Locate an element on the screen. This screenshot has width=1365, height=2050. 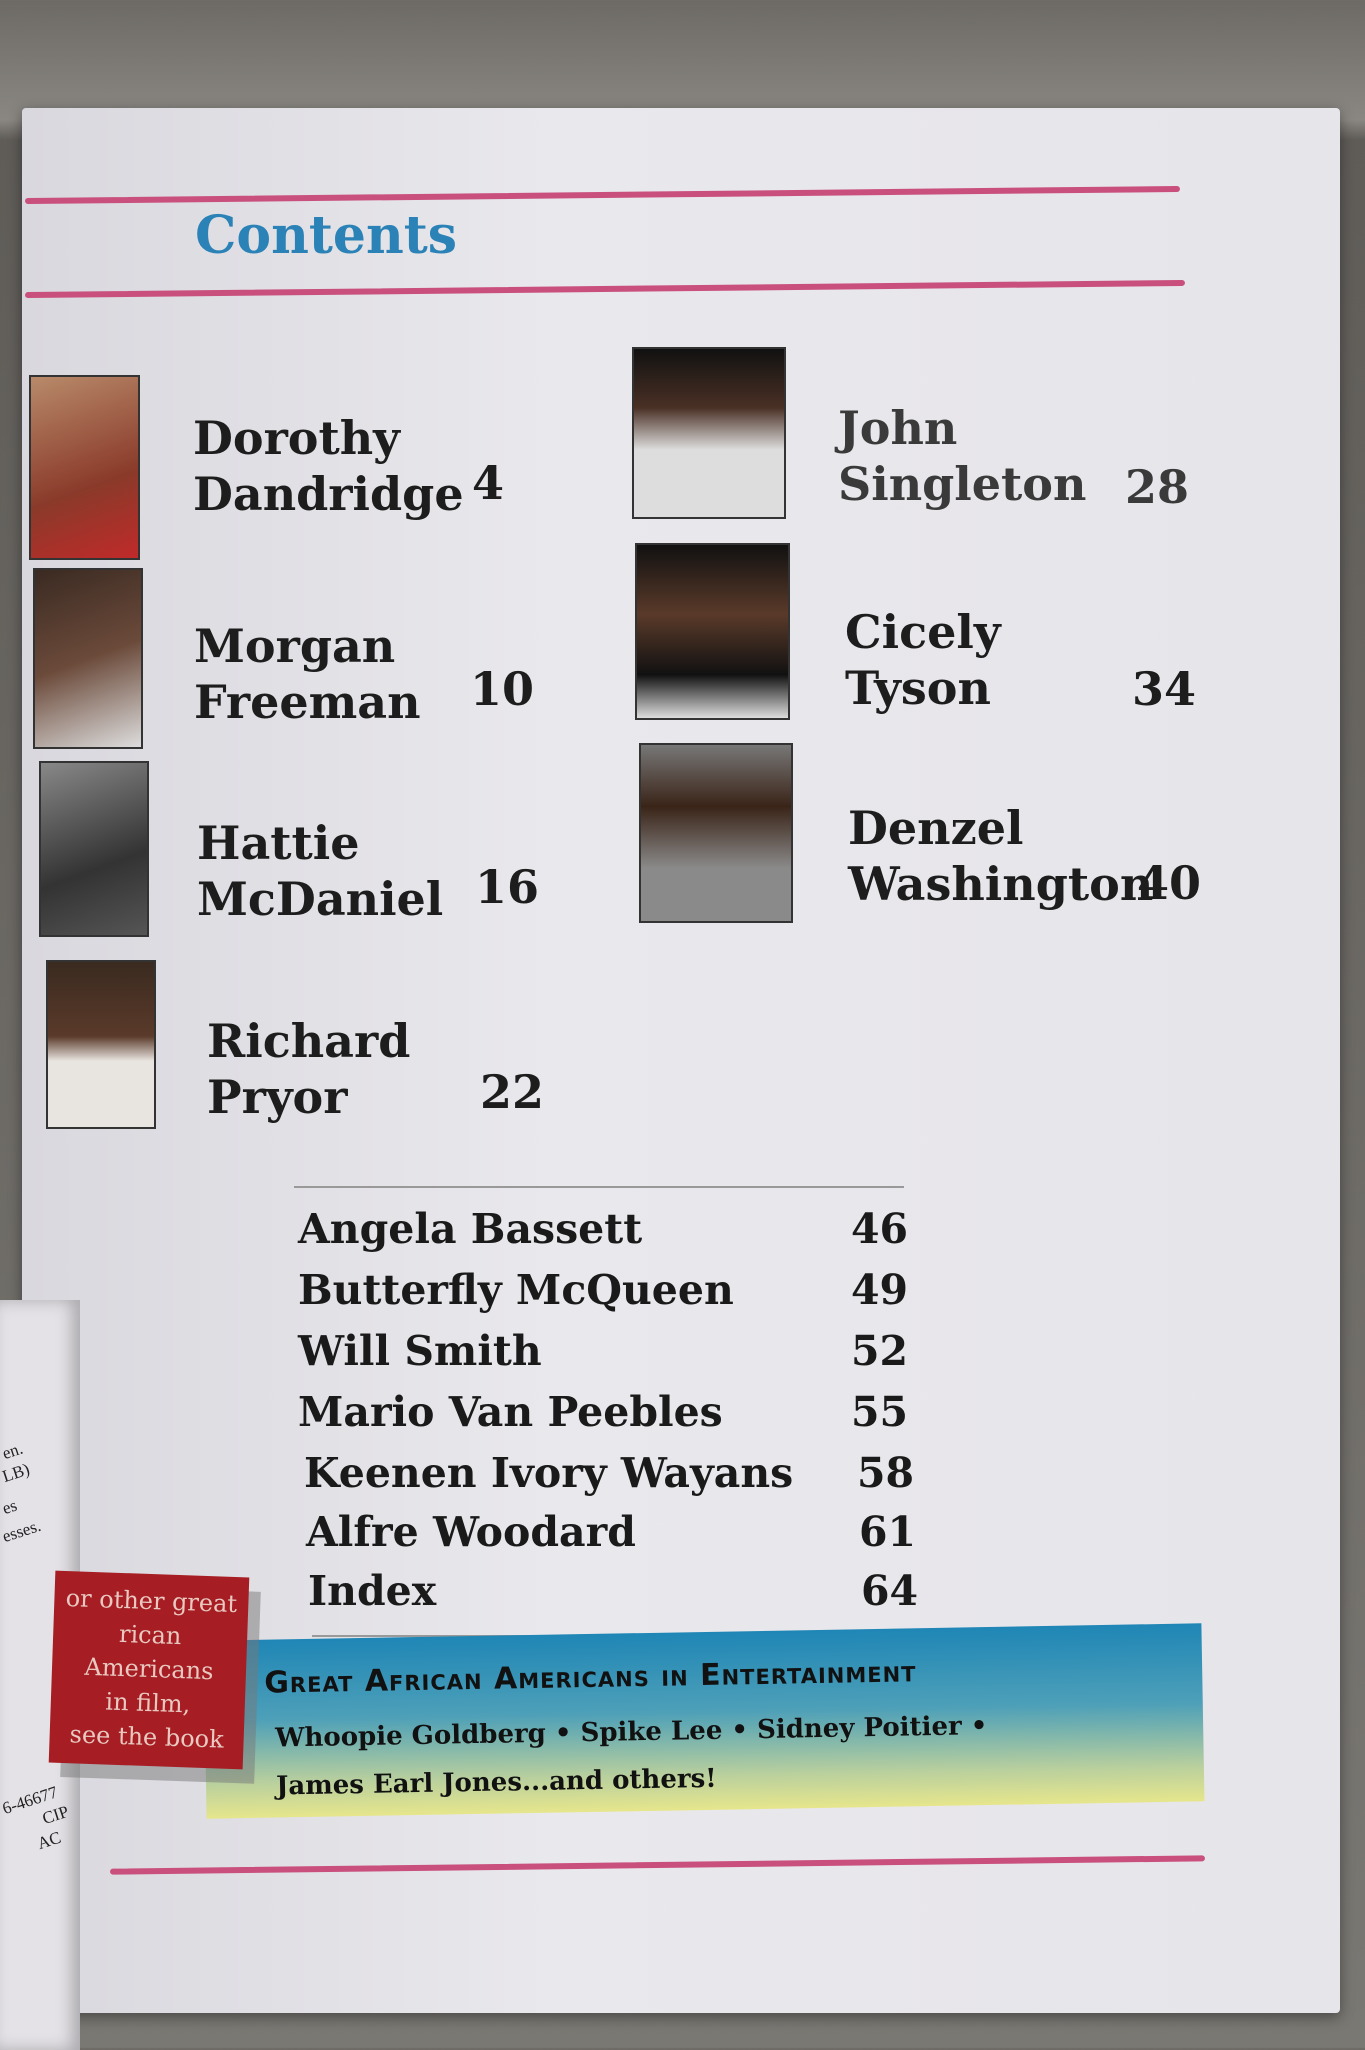
list-item: Index 64 is located at coordinates (613, 1591).